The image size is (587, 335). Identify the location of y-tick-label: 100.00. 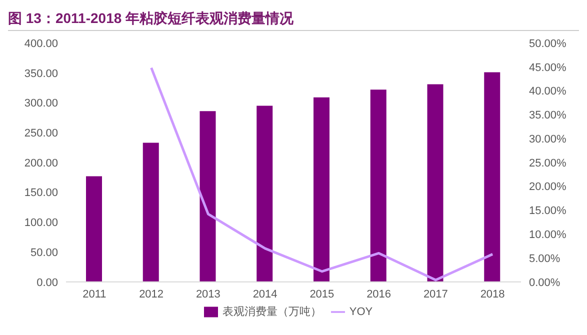
(41, 223).